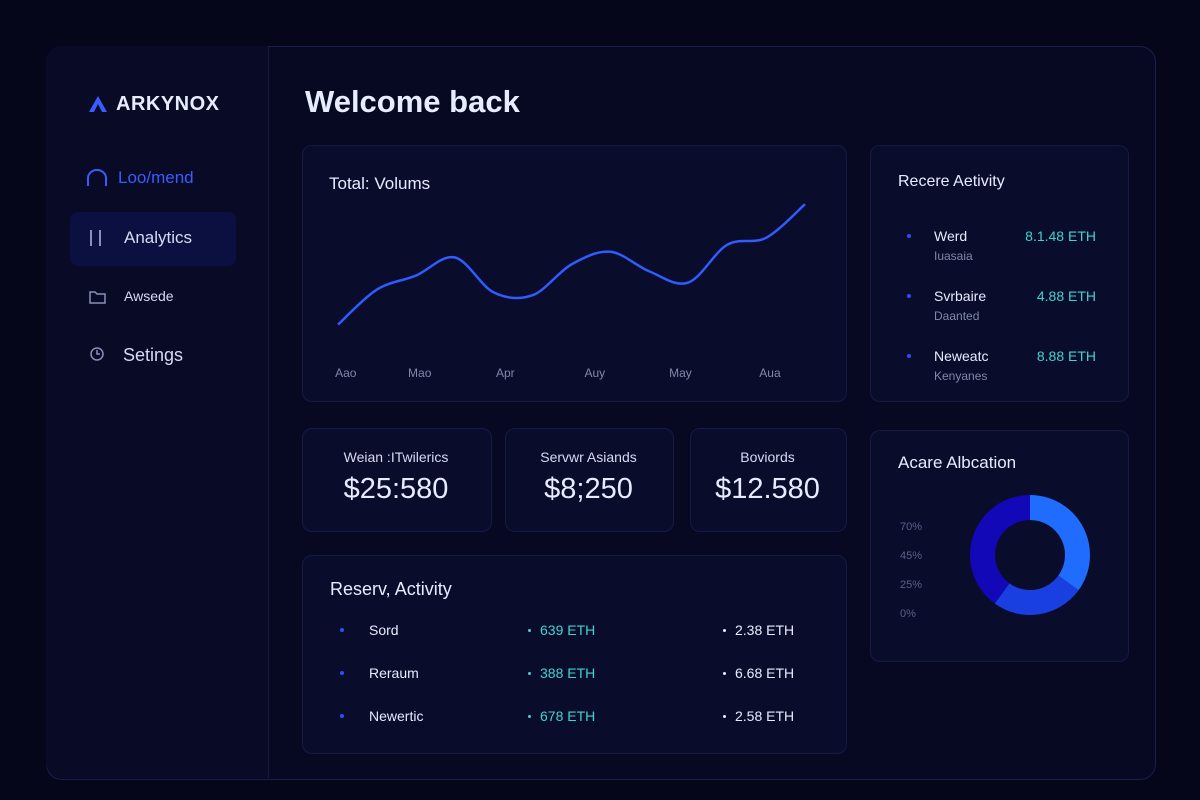  Describe the element at coordinates (765, 716) in the screenshot. I see `amount: 2.58 ETH` at that location.